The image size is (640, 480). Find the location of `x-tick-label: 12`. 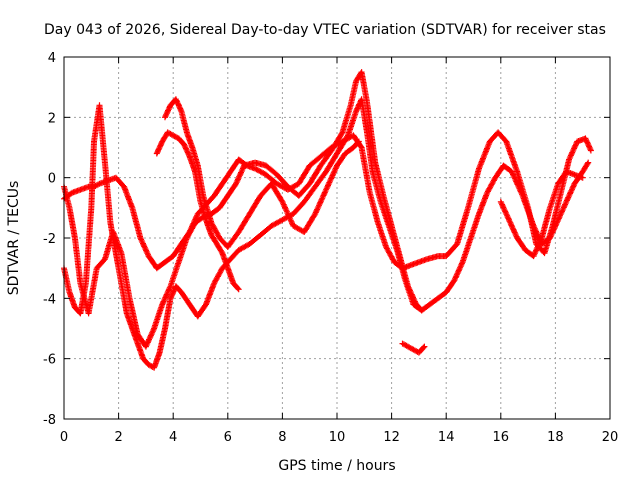

x-tick-label: 12 is located at coordinates (391, 437).